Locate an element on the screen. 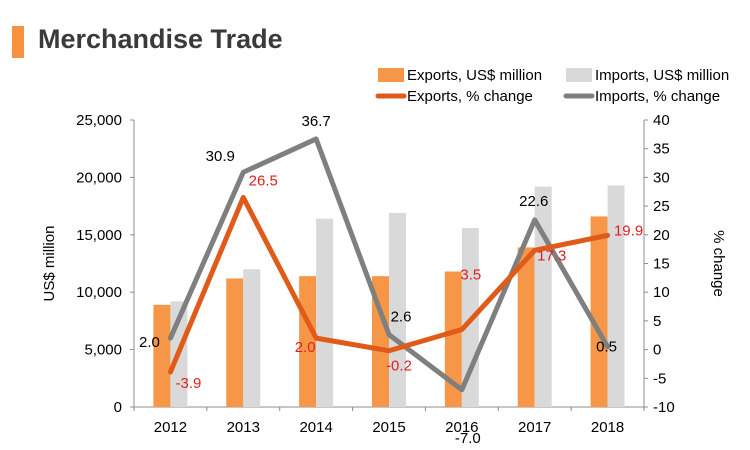 The width and height of the screenshot is (750, 450). y-tick-label-right: 35 is located at coordinates (661, 149).